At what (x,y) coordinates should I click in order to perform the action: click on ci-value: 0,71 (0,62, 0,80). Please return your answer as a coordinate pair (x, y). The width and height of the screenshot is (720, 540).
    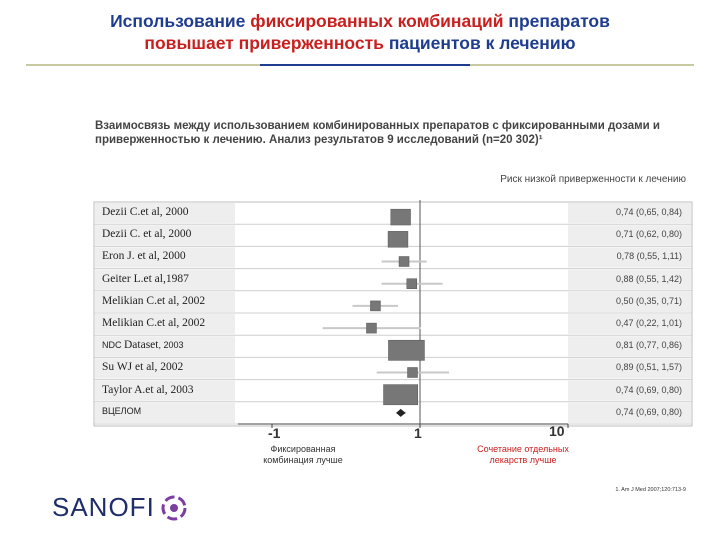
    Looking at the image, I should click on (648, 234).